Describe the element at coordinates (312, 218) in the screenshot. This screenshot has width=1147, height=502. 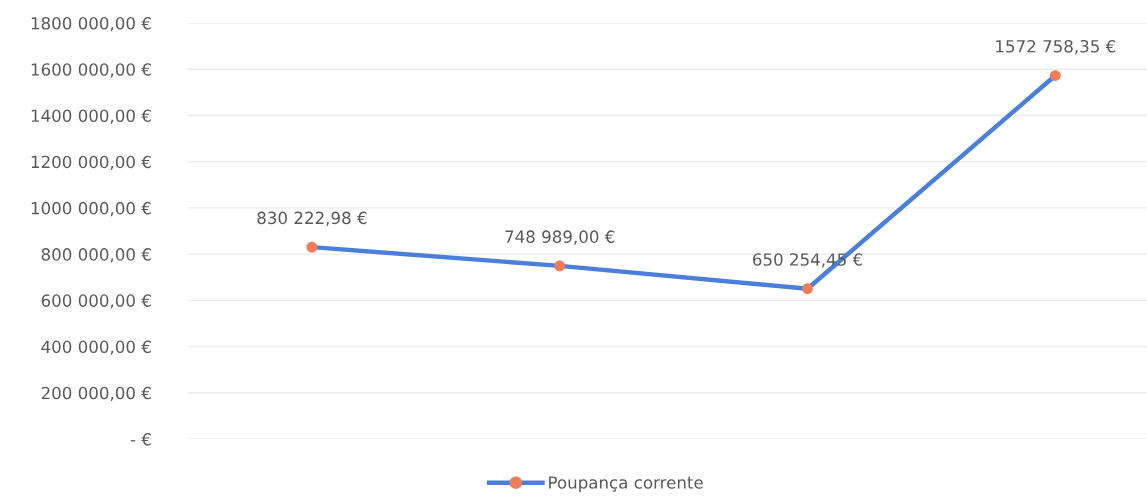
I see `data-label: 830 222,98 €` at that location.